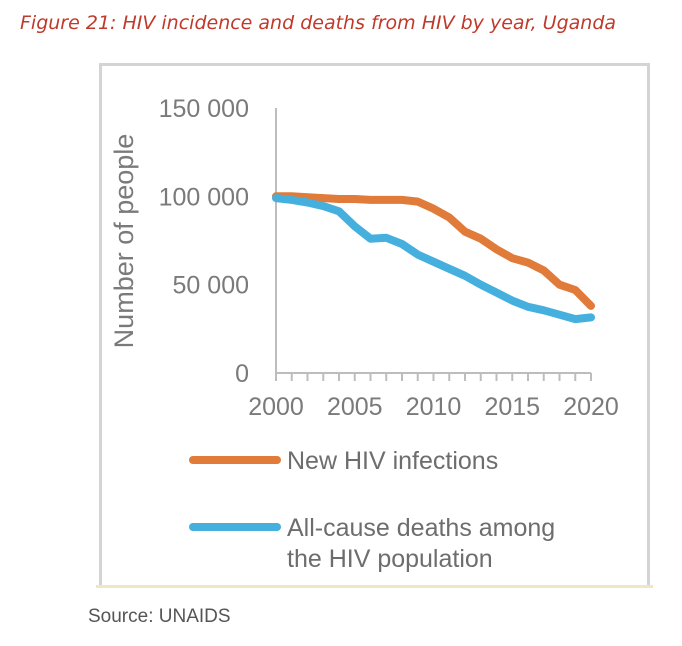 The image size is (682, 646). I want to click on y-tick-label: 50 000, so click(211, 286).